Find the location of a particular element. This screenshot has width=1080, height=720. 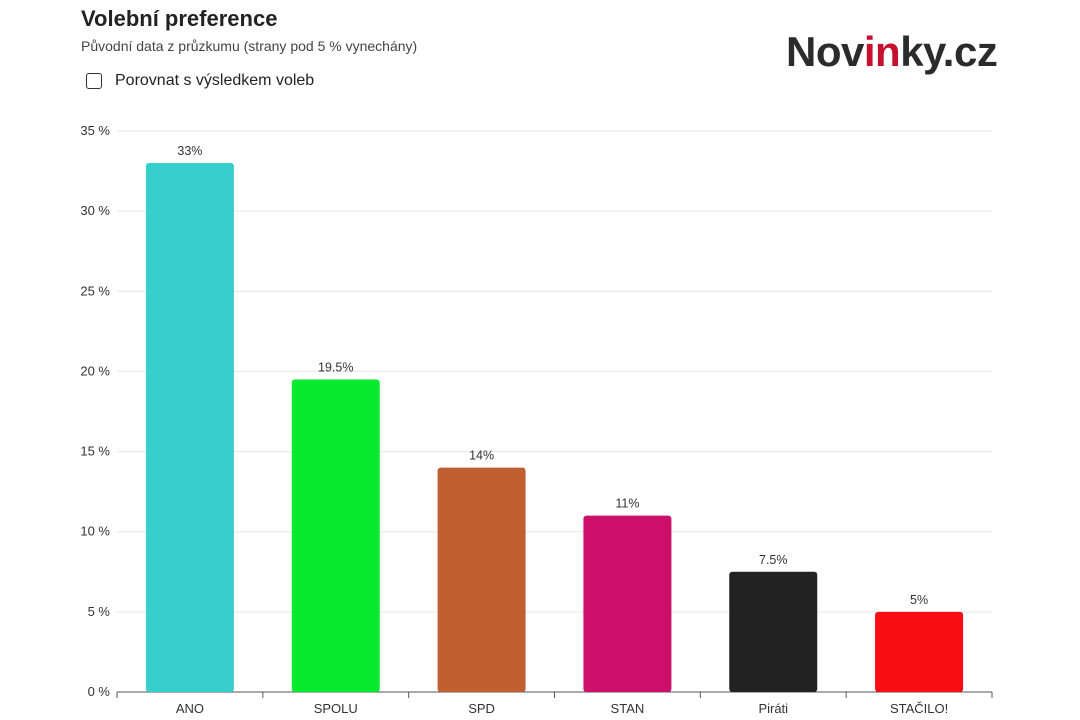

y-tick-label: 5 % is located at coordinates (99, 611).